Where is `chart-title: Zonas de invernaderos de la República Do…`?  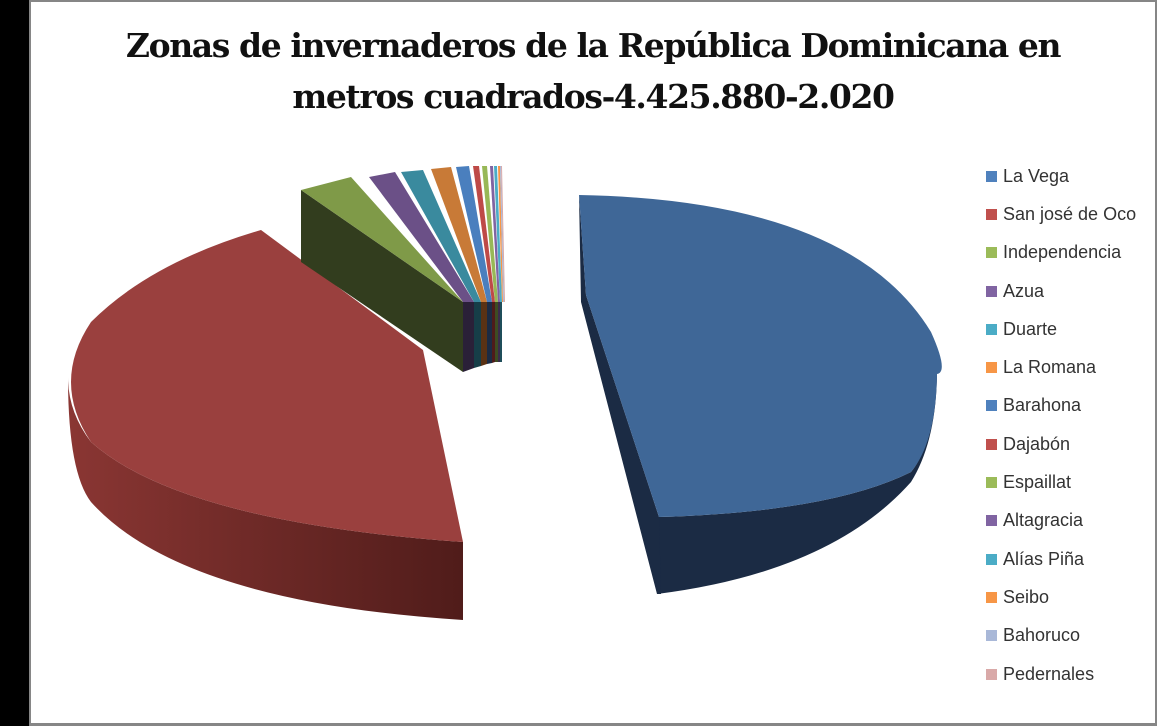
chart-title: Zonas de invernaderos de la República Do… is located at coordinates (593, 71).